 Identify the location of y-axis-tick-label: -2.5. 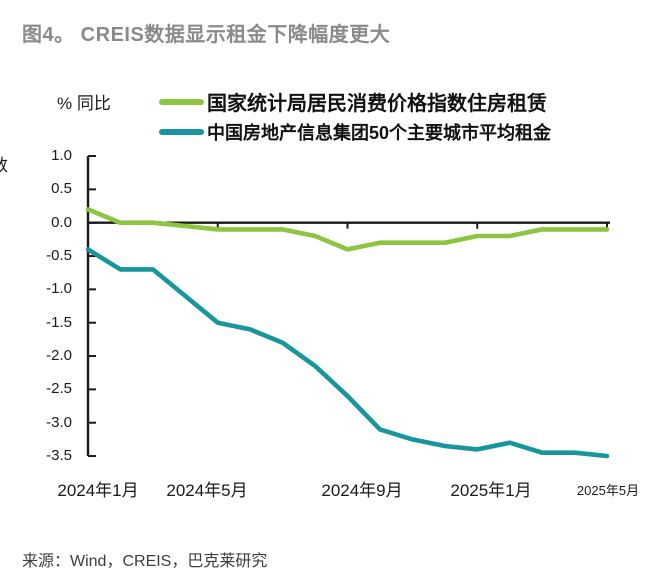
(59, 389).